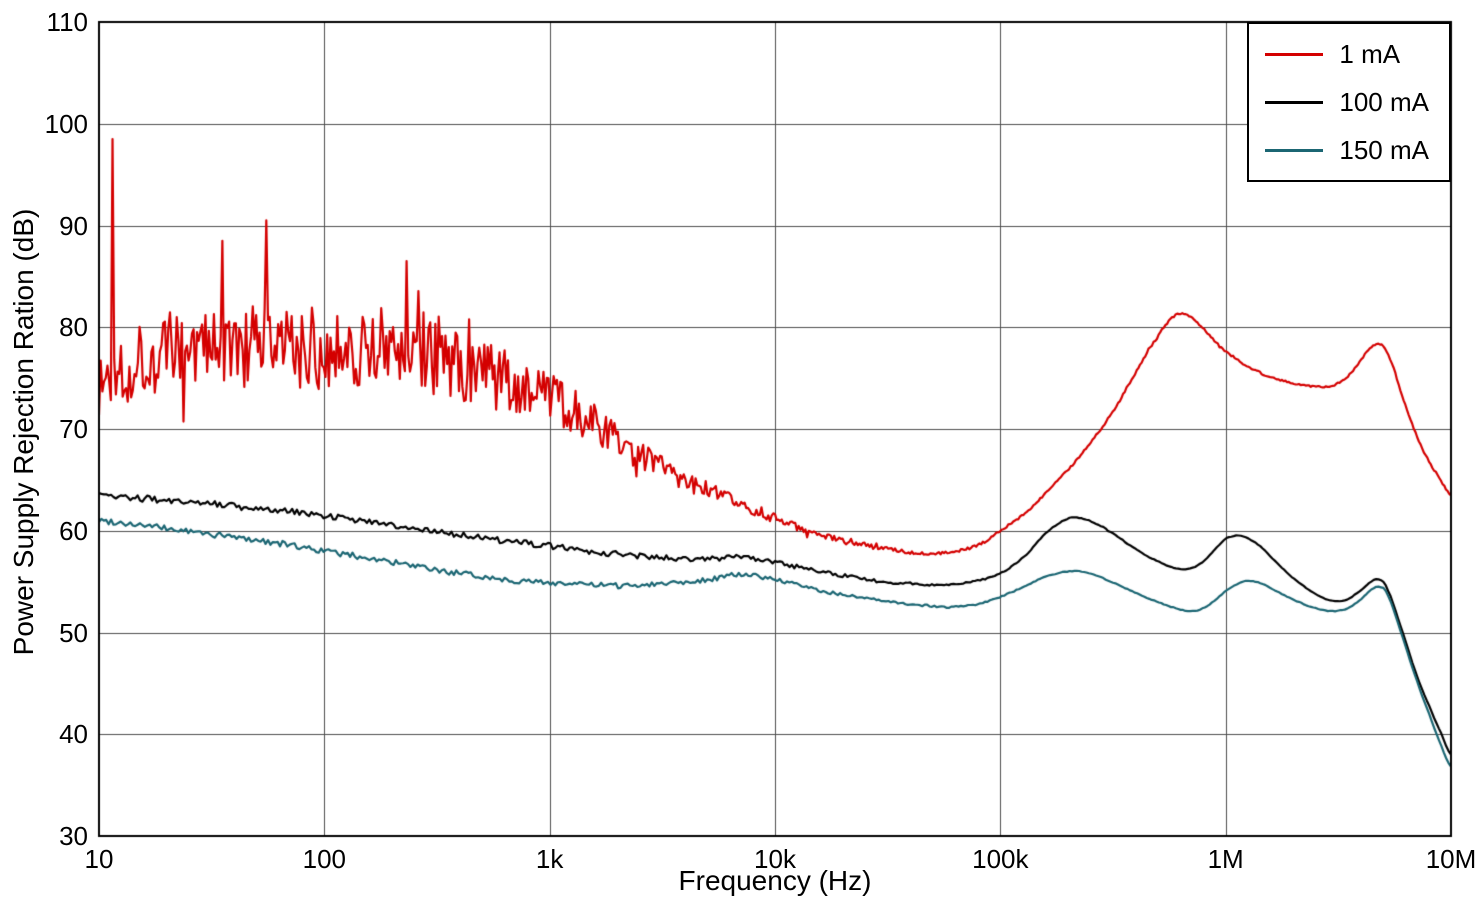 This screenshot has width=1480, height=912. What do you see at coordinates (1451, 859) in the screenshot?
I see `x-tick-label: 10M` at bounding box center [1451, 859].